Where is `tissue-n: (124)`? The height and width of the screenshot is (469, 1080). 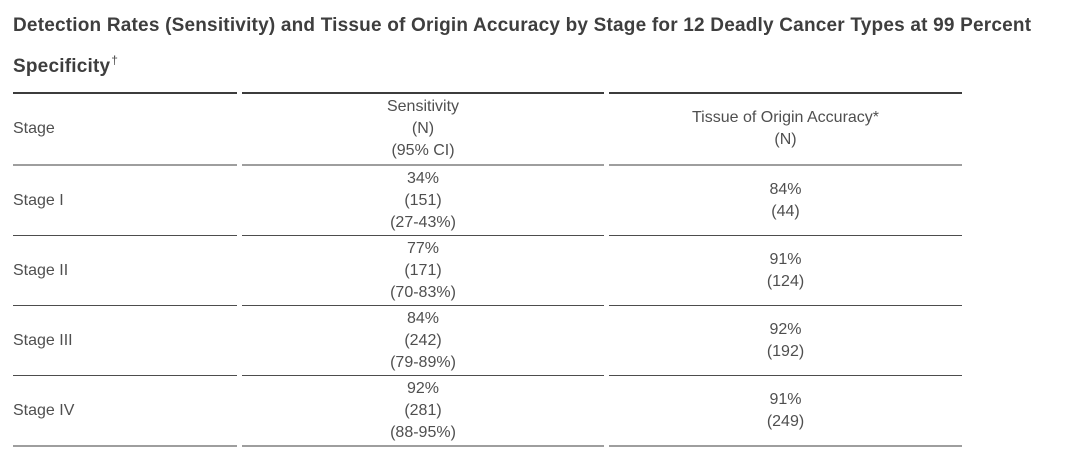
tissue-n: (124) is located at coordinates (785, 281).